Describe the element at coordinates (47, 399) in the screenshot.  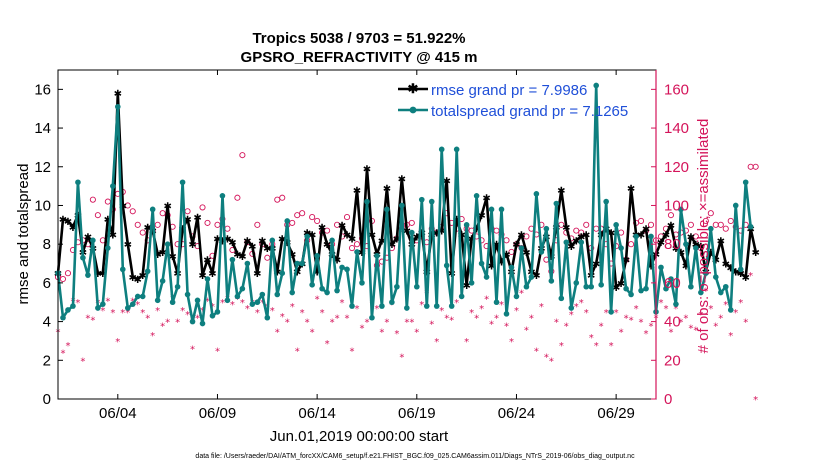
I see `y-left-tick-label: 0` at that location.